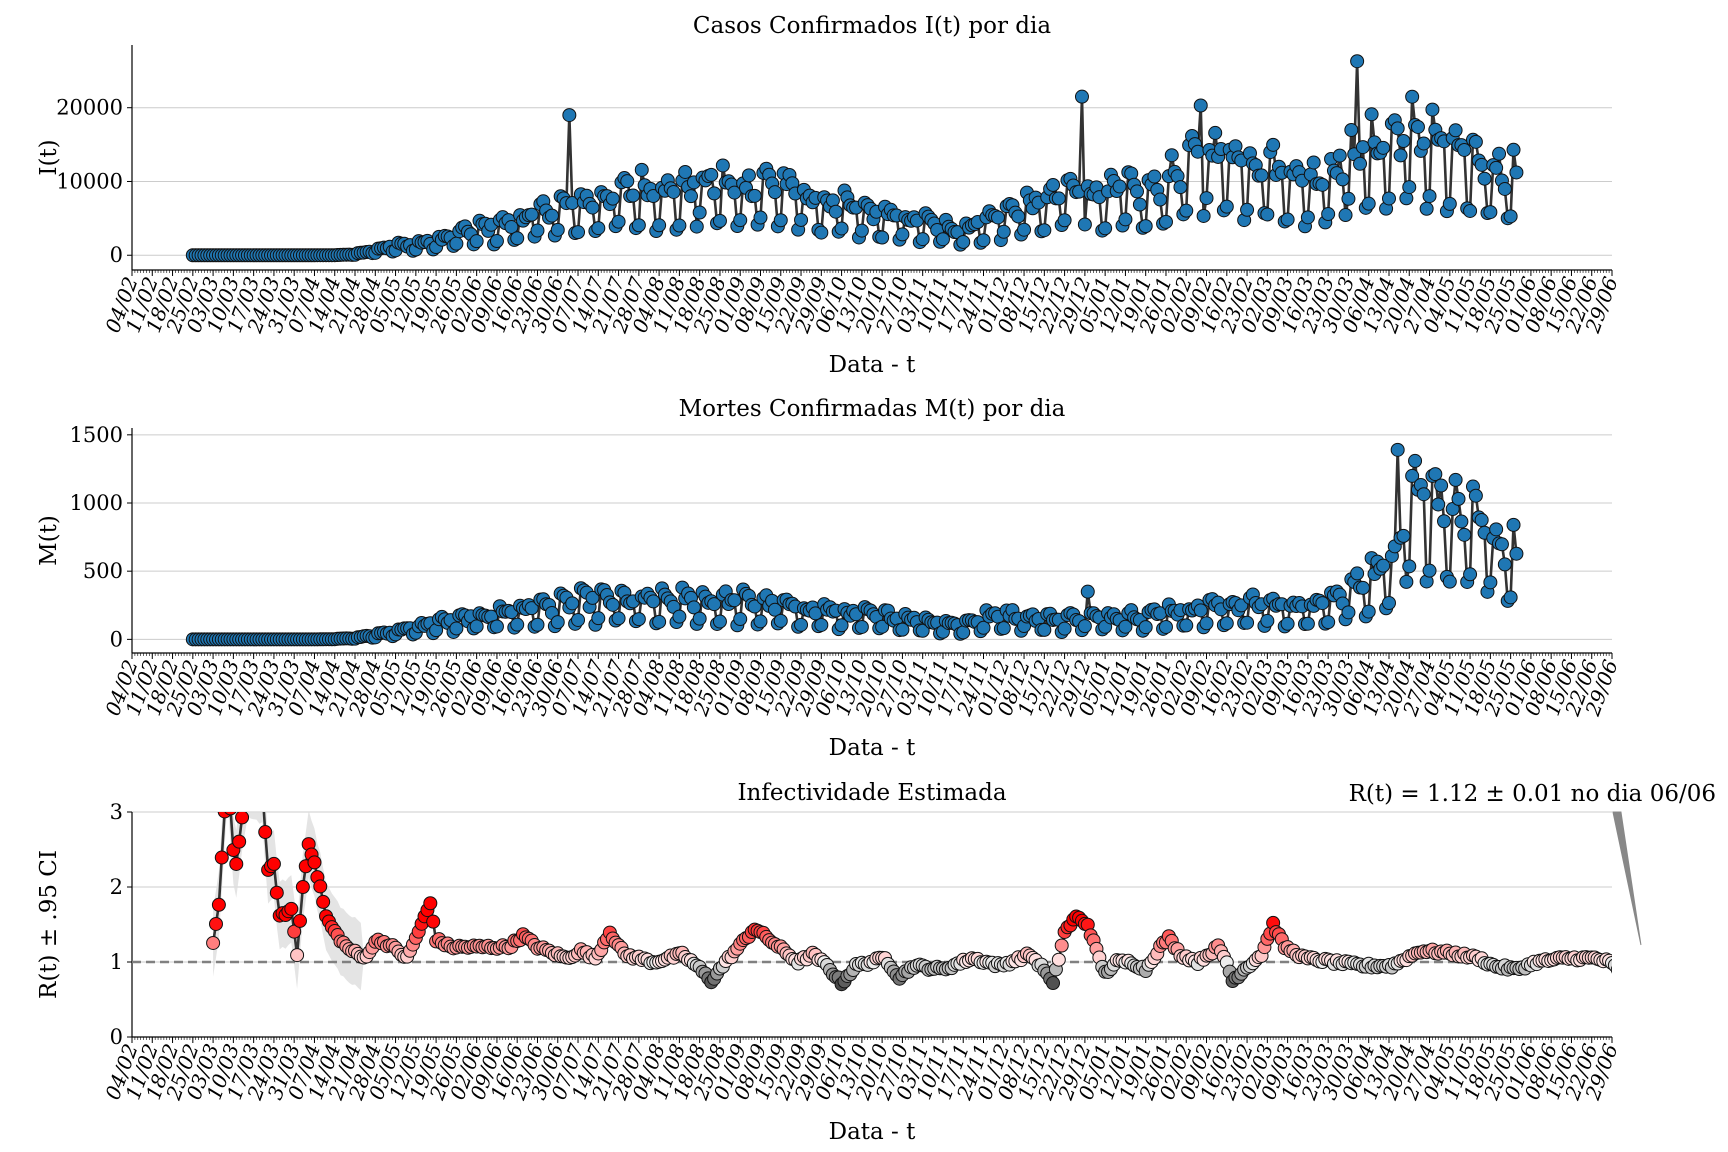 The height and width of the screenshot is (1152, 1728). What do you see at coordinates (116, 812) in the screenshot?
I see `rt-ytick-label: 3` at bounding box center [116, 812].